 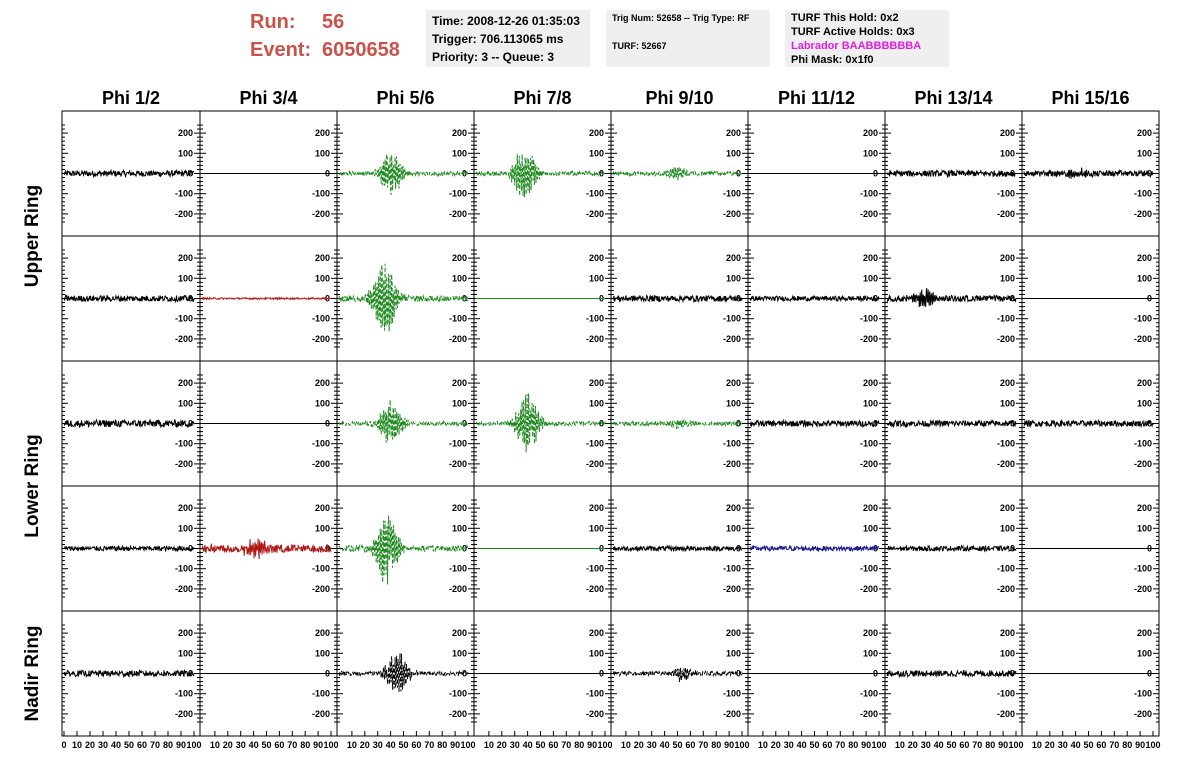 What do you see at coordinates (32, 673) in the screenshot?
I see `row-group-label: Nadir Ring` at bounding box center [32, 673].